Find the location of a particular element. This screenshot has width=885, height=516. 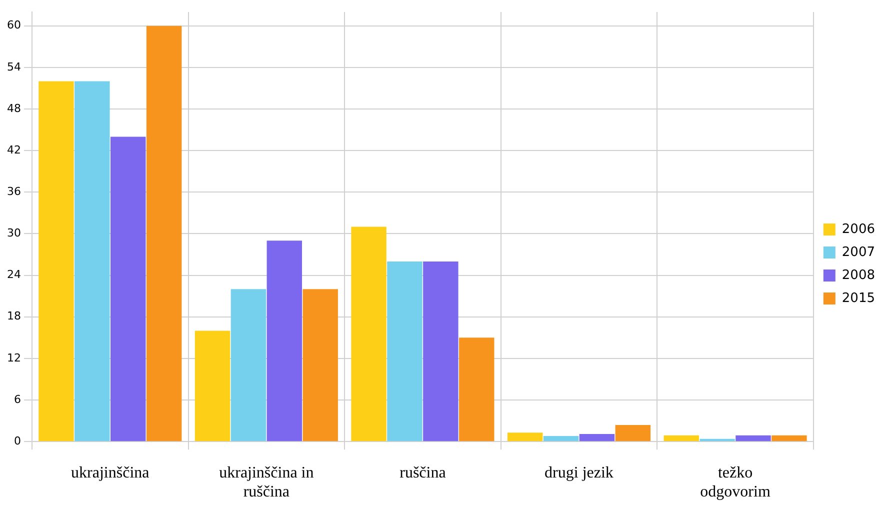

legend-label: 2006 is located at coordinates (859, 229).